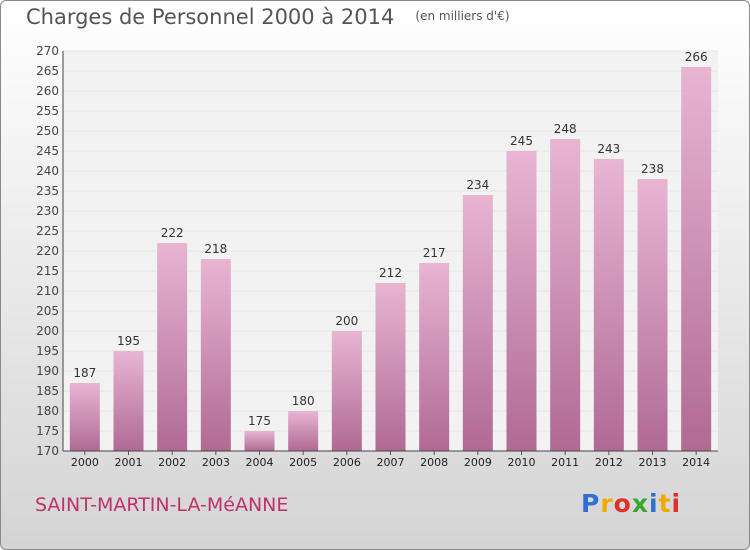 This screenshot has width=750, height=550. Describe the element at coordinates (390, 273) in the screenshot. I see `data-label: 212` at that location.